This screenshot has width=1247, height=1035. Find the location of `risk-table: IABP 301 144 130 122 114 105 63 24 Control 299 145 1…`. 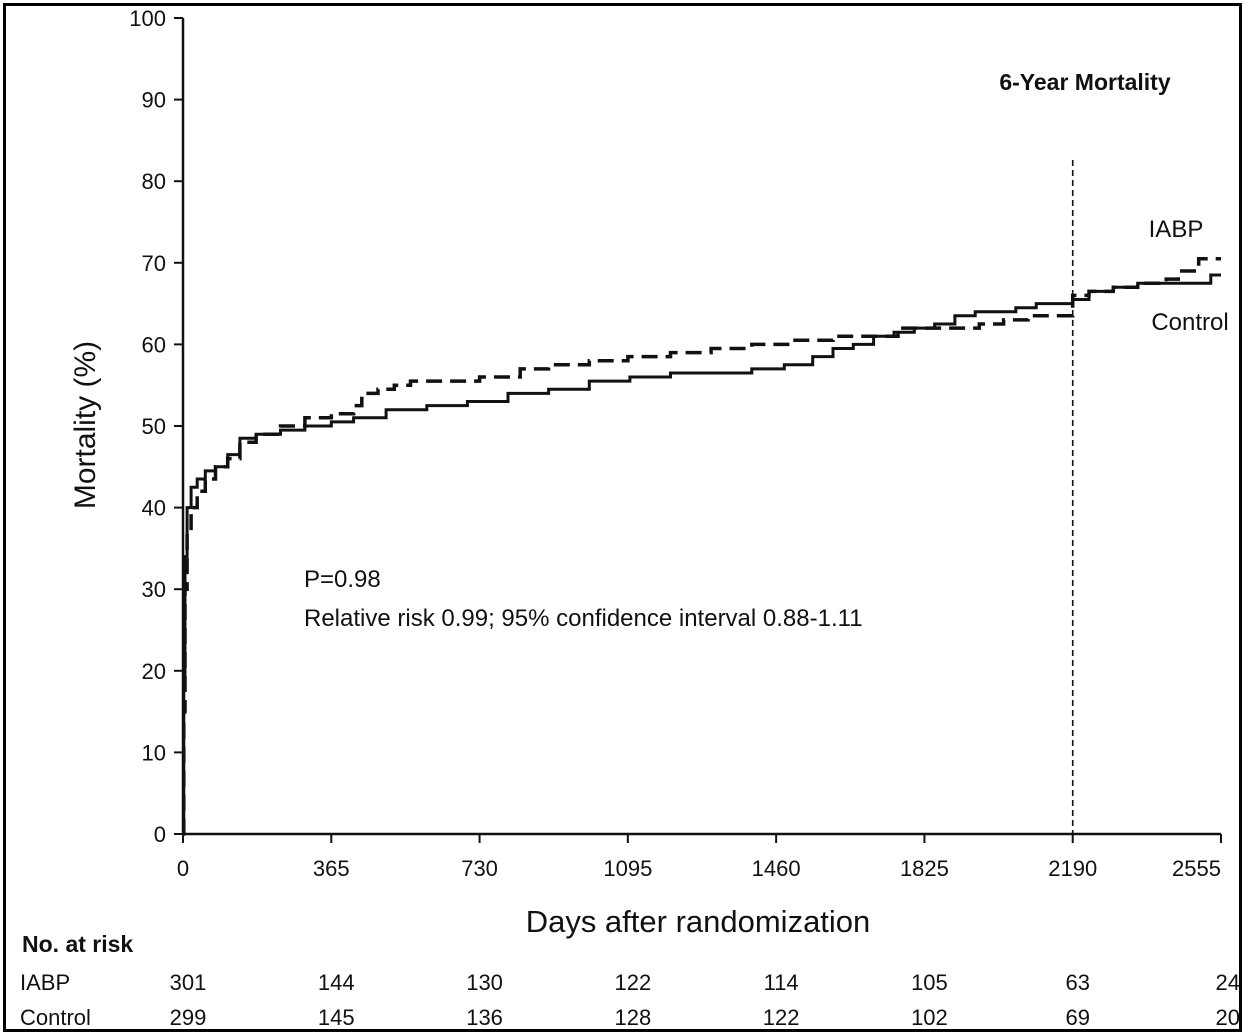

risk-table: IABP 301 144 130 122 114 105 63 24 Control 299 145 1… is located at coordinates (630, 1000).